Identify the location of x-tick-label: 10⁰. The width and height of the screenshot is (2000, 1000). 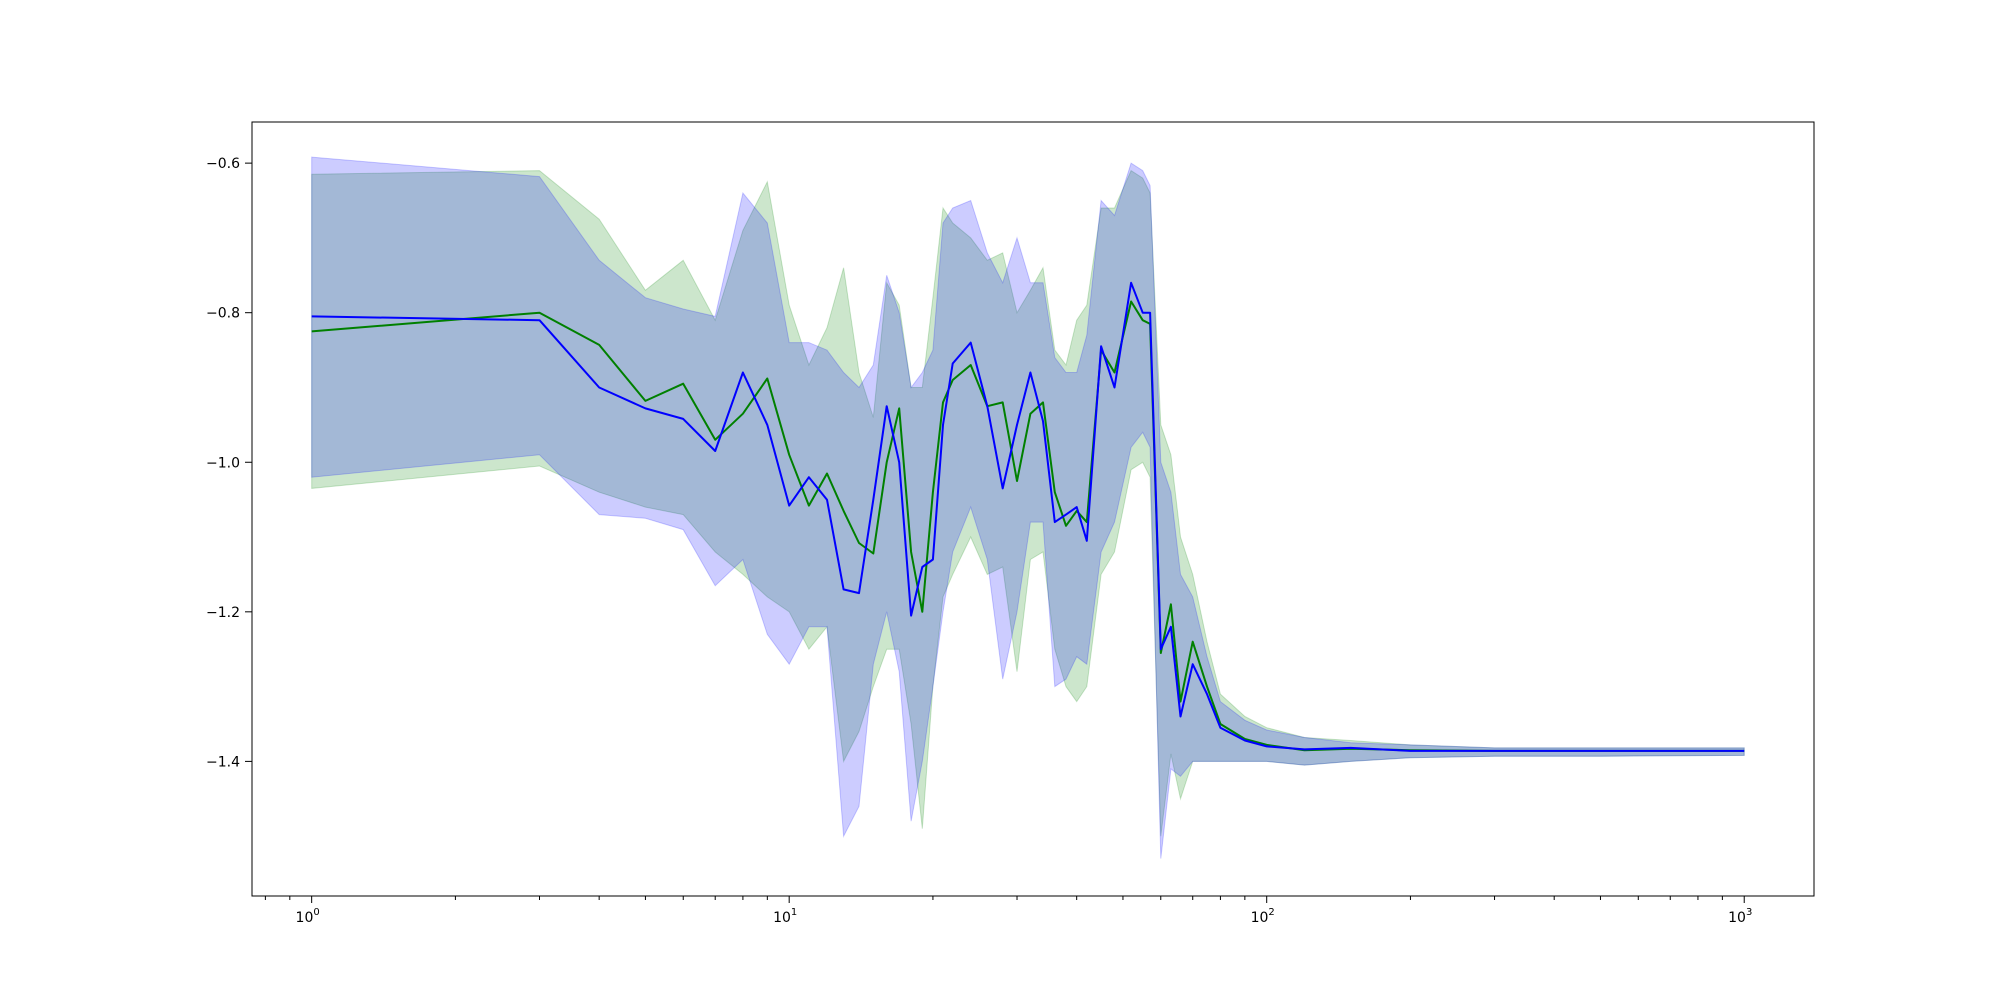
(308, 916).